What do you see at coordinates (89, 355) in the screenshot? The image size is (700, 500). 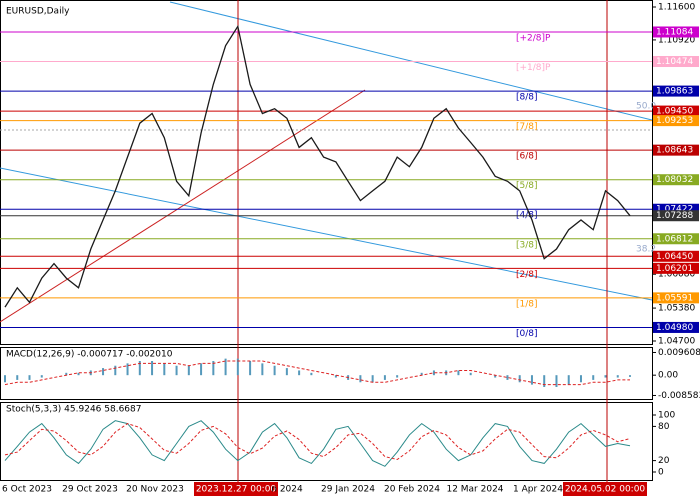 I see `macd-title: MACD(12,26,9) -0.000717 -0.002010` at bounding box center [89, 355].